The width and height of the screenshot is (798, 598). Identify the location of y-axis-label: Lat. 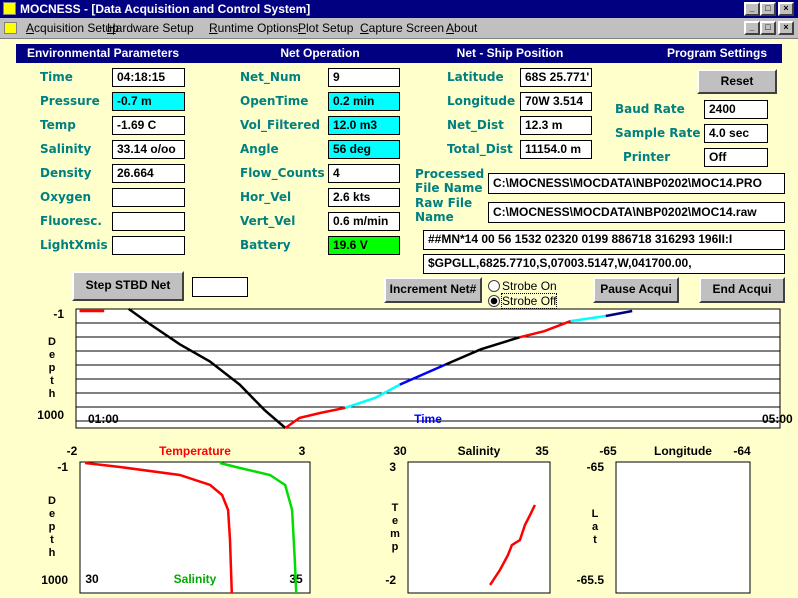
(595, 527).